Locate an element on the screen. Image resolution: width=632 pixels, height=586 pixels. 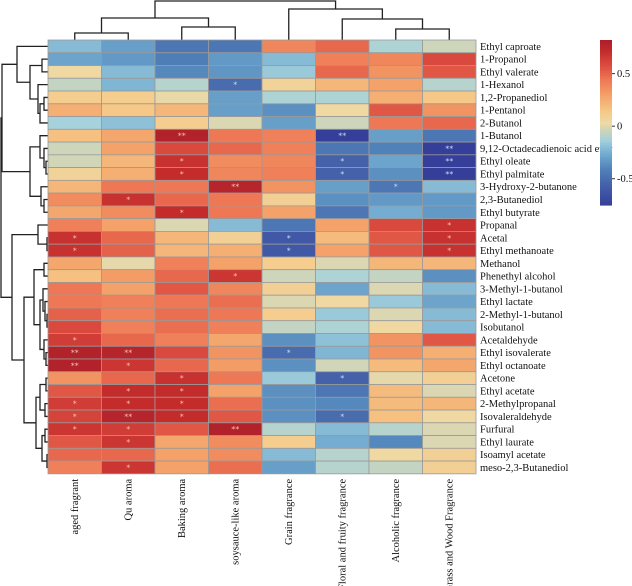
row-label: 1-Pentanol is located at coordinates (503, 111).